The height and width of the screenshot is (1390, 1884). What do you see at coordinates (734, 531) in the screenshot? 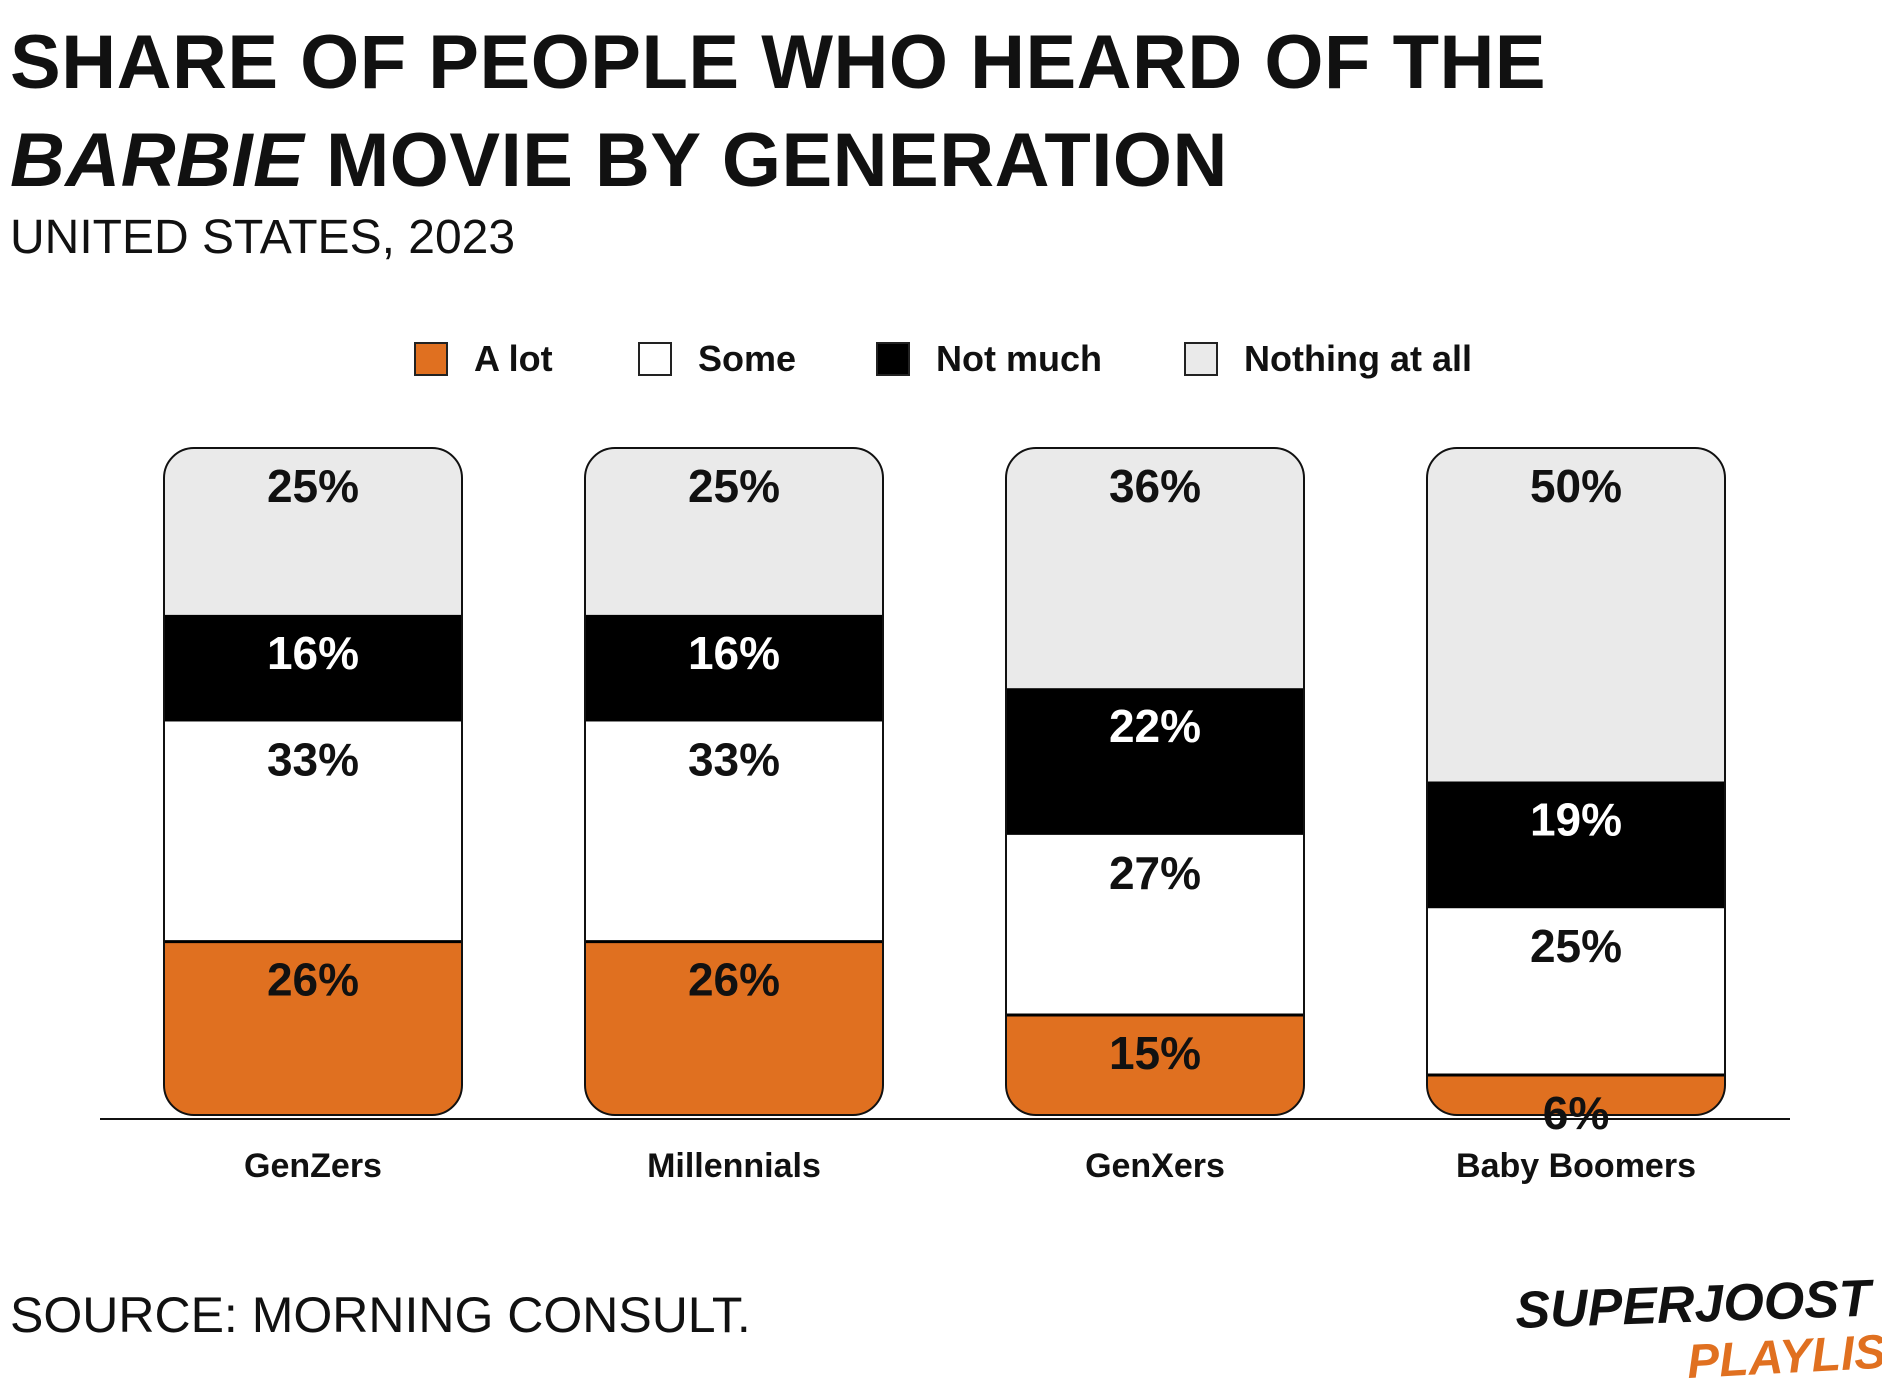
I see `segment-millennials-nothing-at-all` at bounding box center [734, 531].